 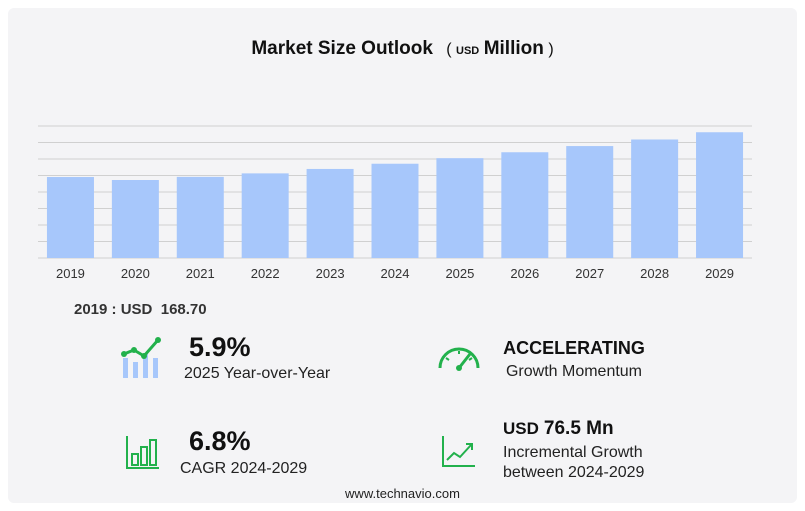 I want to click on base-value: 2019 : USD 168.70, so click(x=140, y=309).